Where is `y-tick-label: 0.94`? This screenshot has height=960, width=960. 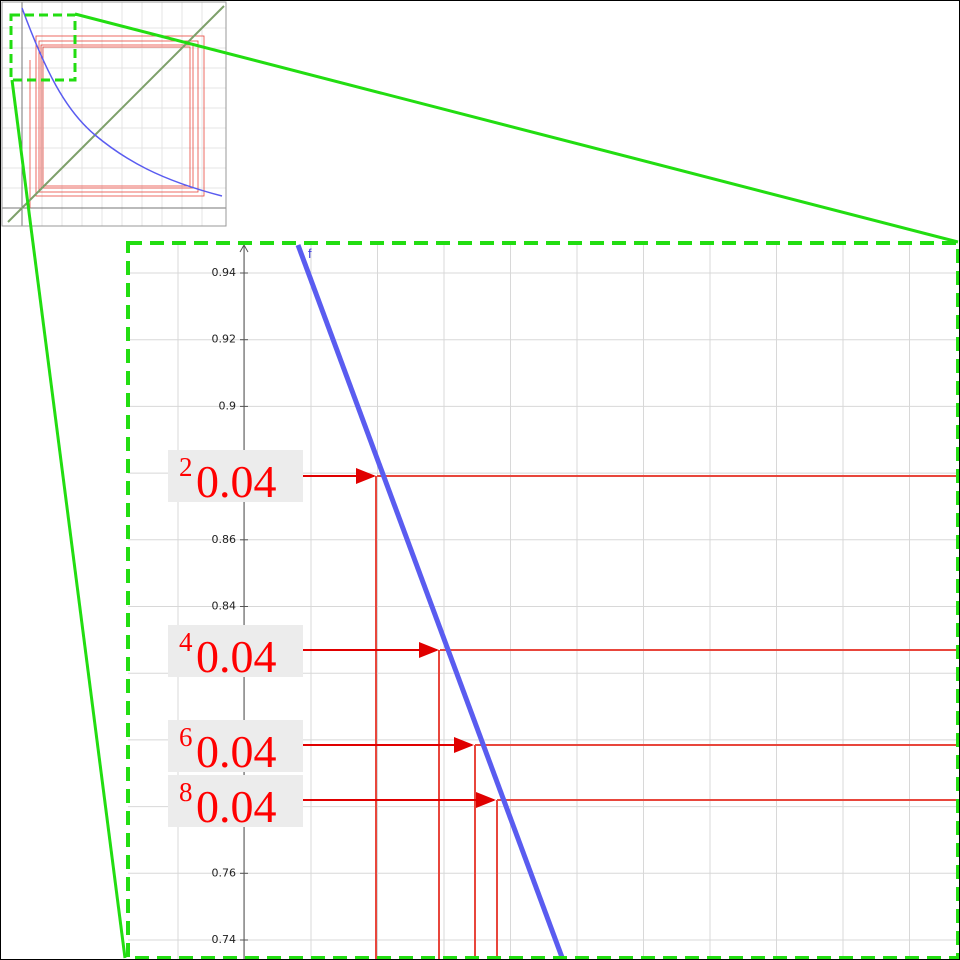
y-tick-label: 0.94 is located at coordinates (224, 272).